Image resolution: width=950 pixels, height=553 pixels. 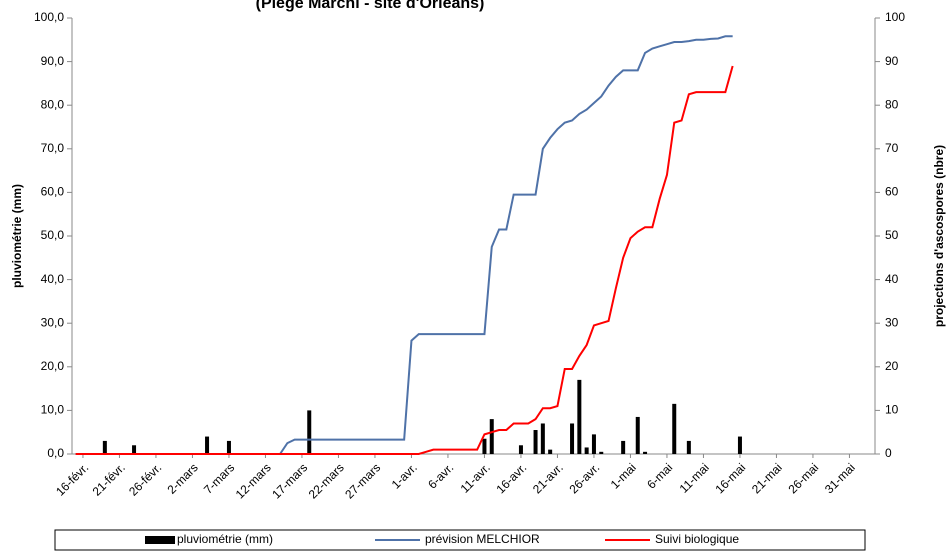 What do you see at coordinates (370, 6) in the screenshot?
I see `chart-title: (Piège Marchi - site d'Orléans)` at bounding box center [370, 6].